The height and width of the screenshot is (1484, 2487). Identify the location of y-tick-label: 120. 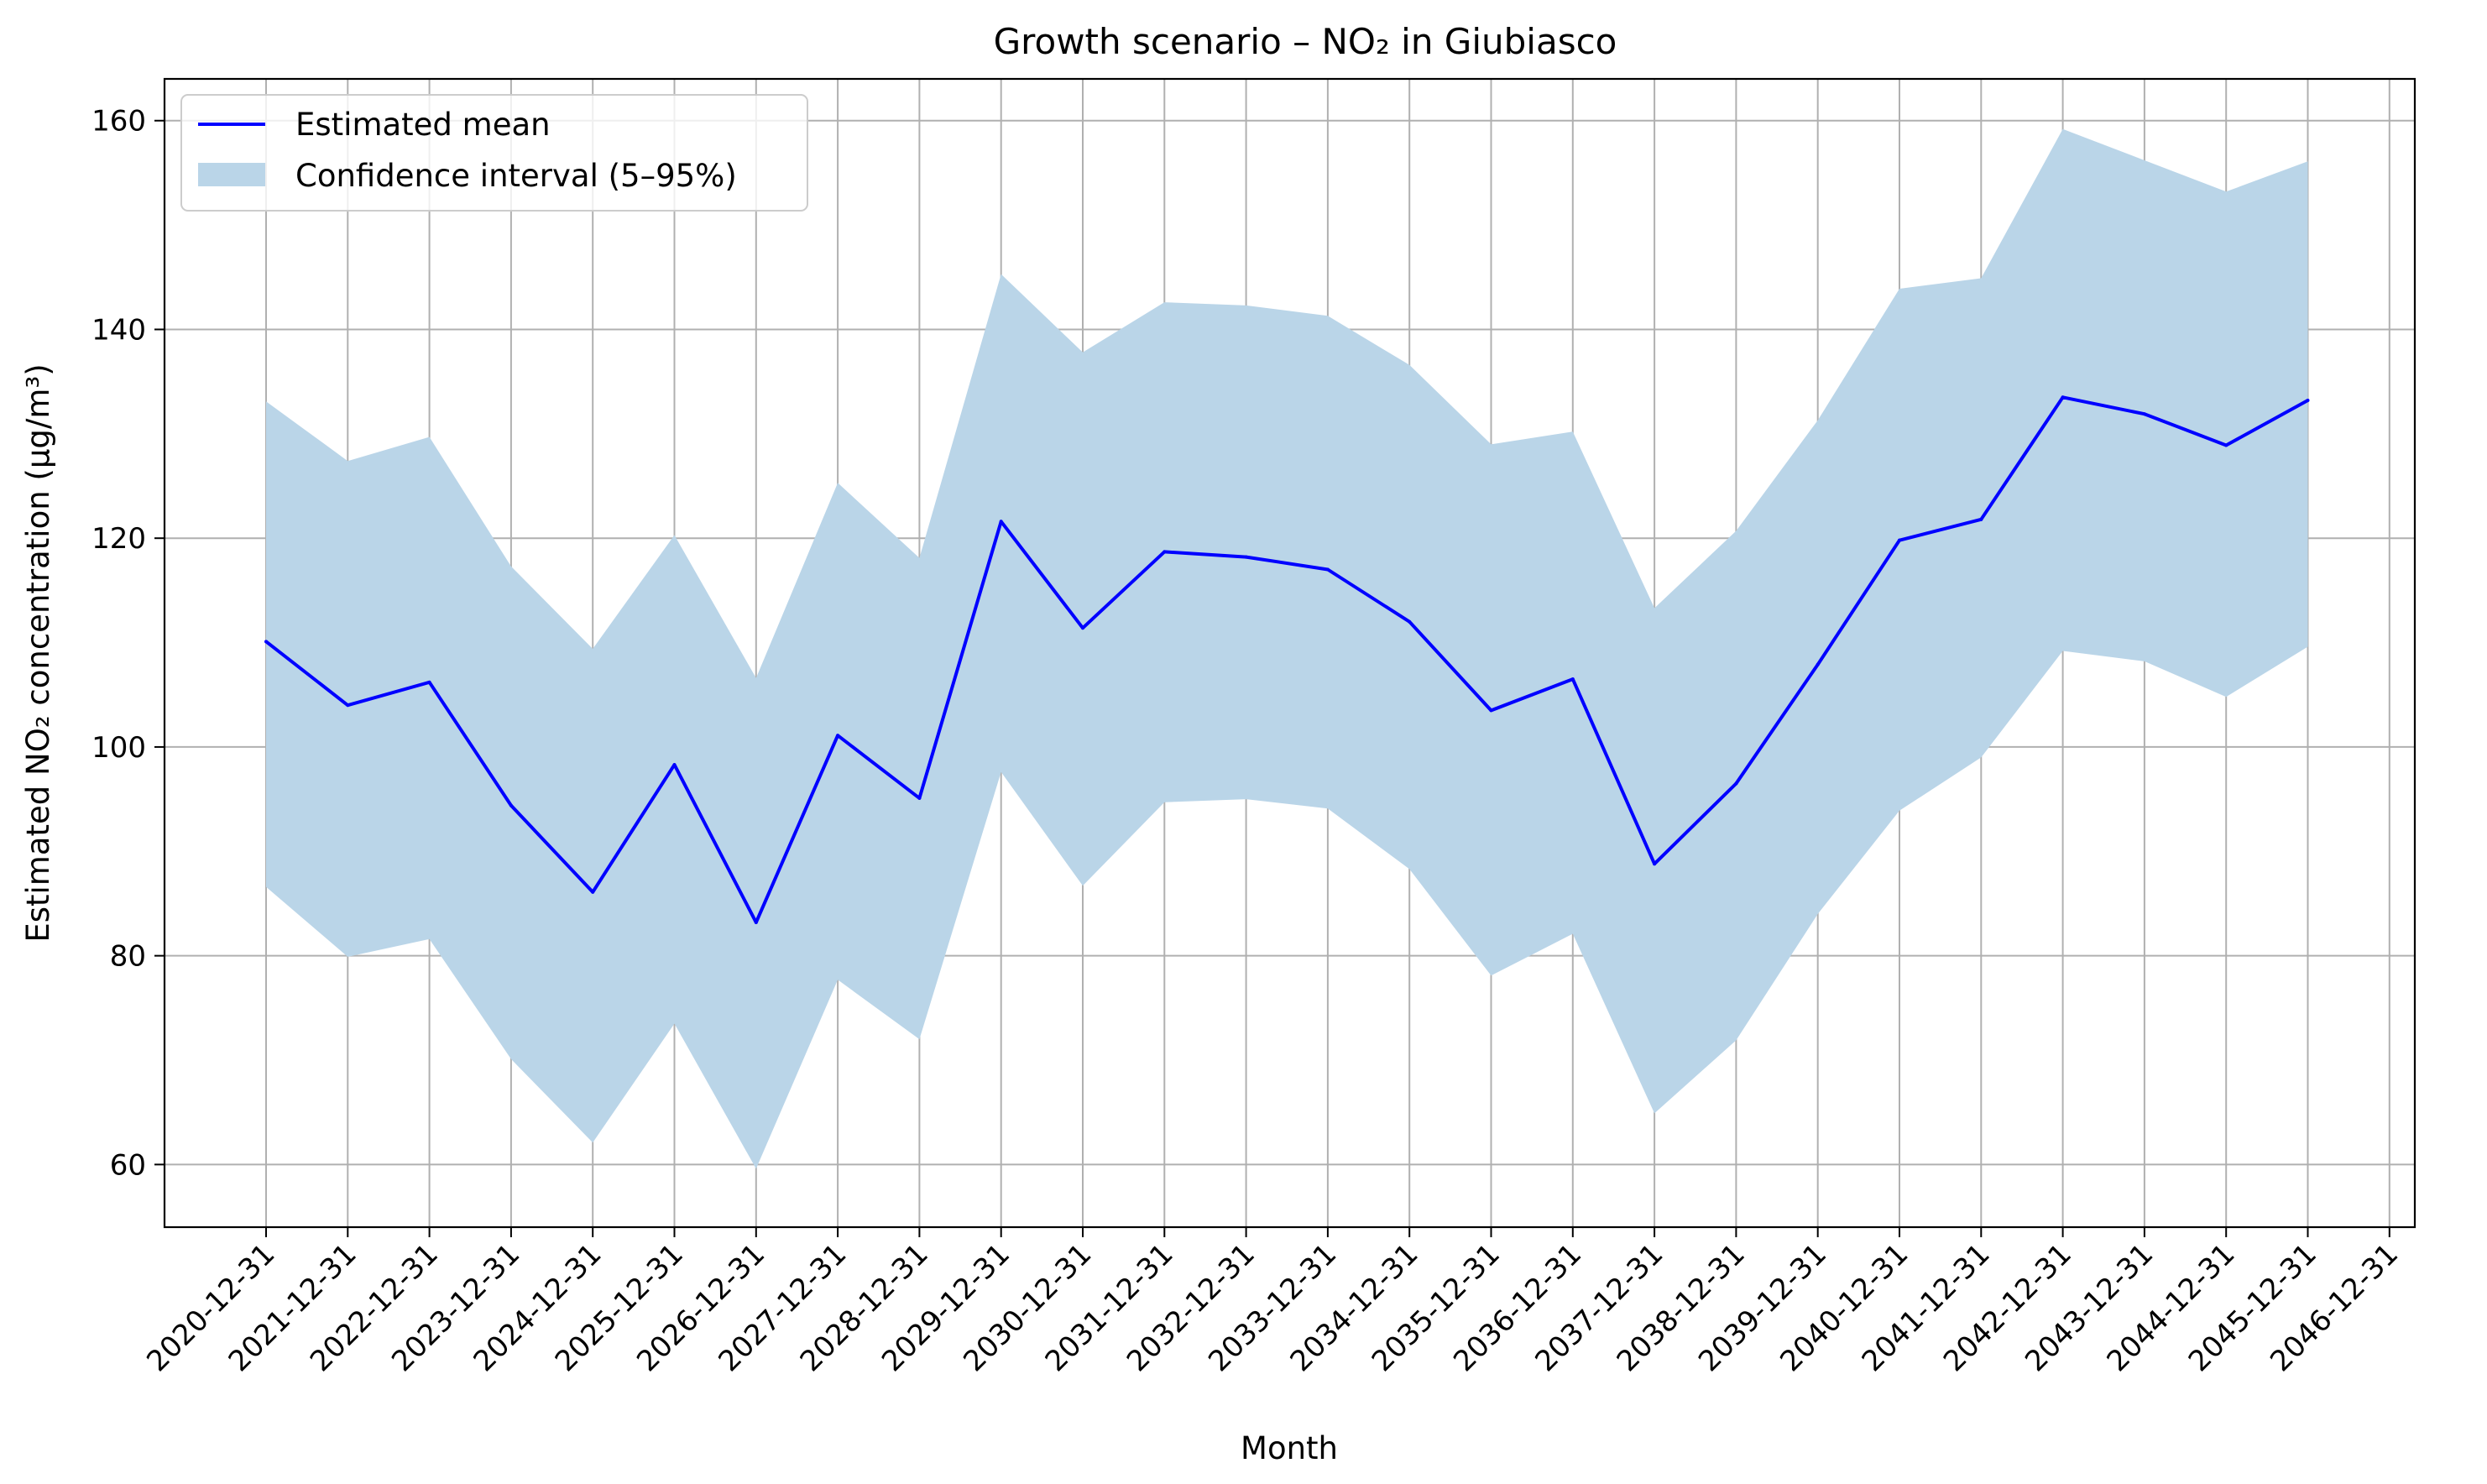
(118, 539).